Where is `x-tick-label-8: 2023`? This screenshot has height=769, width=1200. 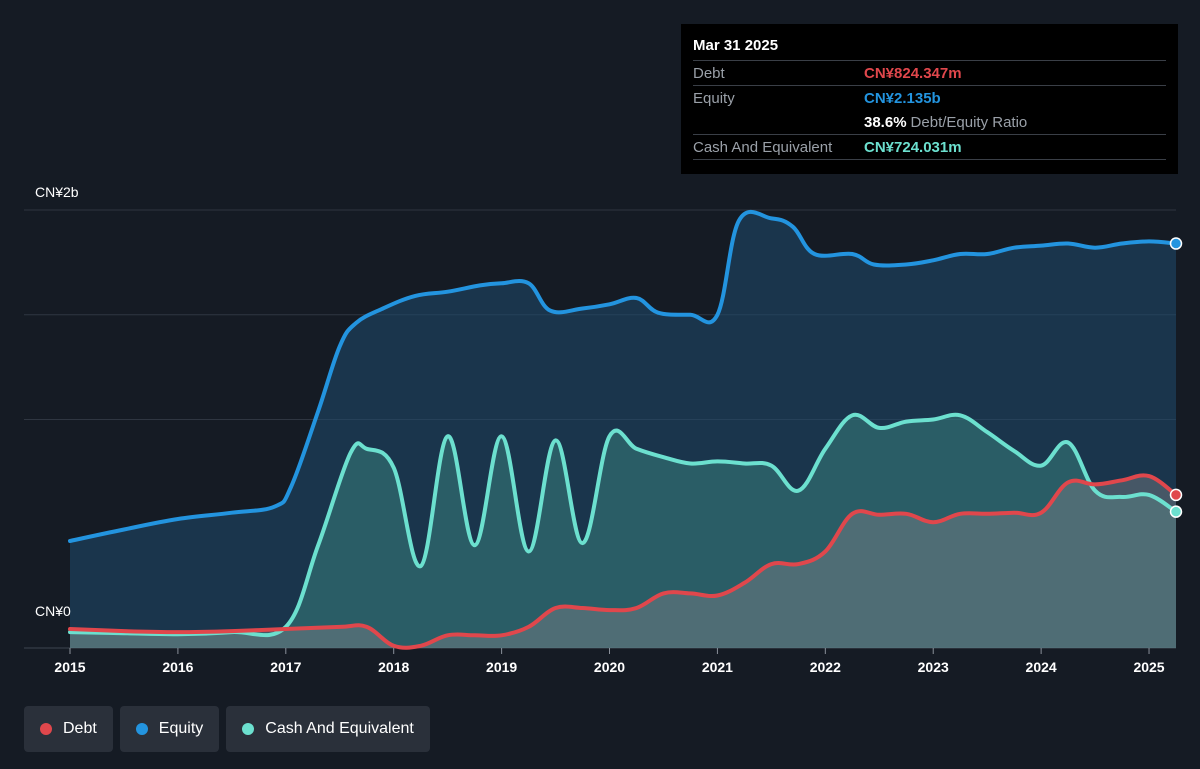 x-tick-label-8: 2023 is located at coordinates (933, 667).